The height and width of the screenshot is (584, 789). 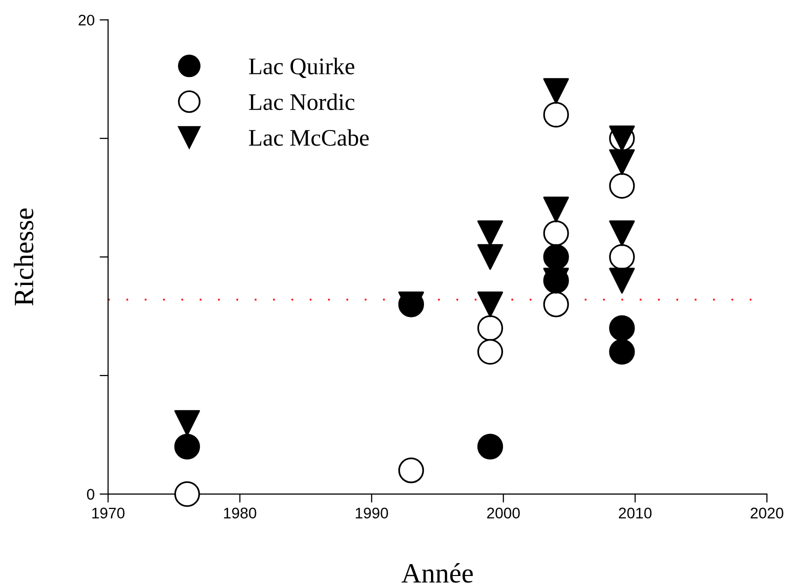 I want to click on x-tick-label: 2000, so click(x=503, y=513).